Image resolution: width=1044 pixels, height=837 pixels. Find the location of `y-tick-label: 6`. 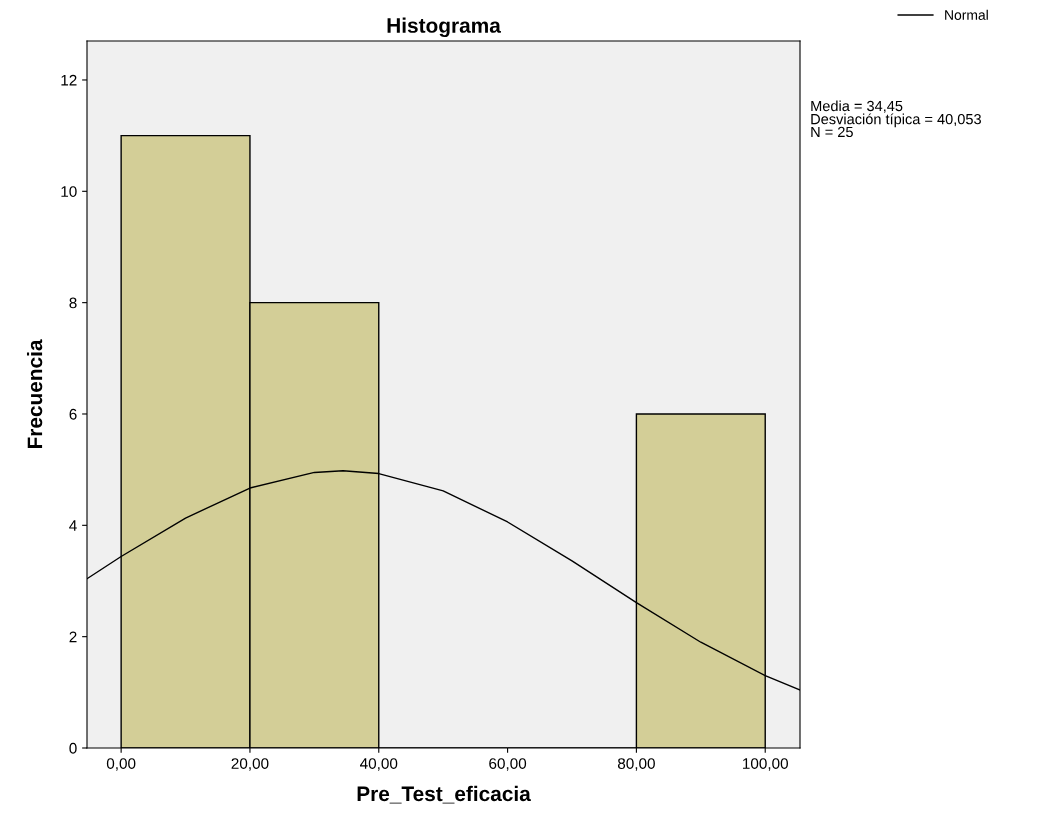

y-tick-label: 6 is located at coordinates (73, 414).